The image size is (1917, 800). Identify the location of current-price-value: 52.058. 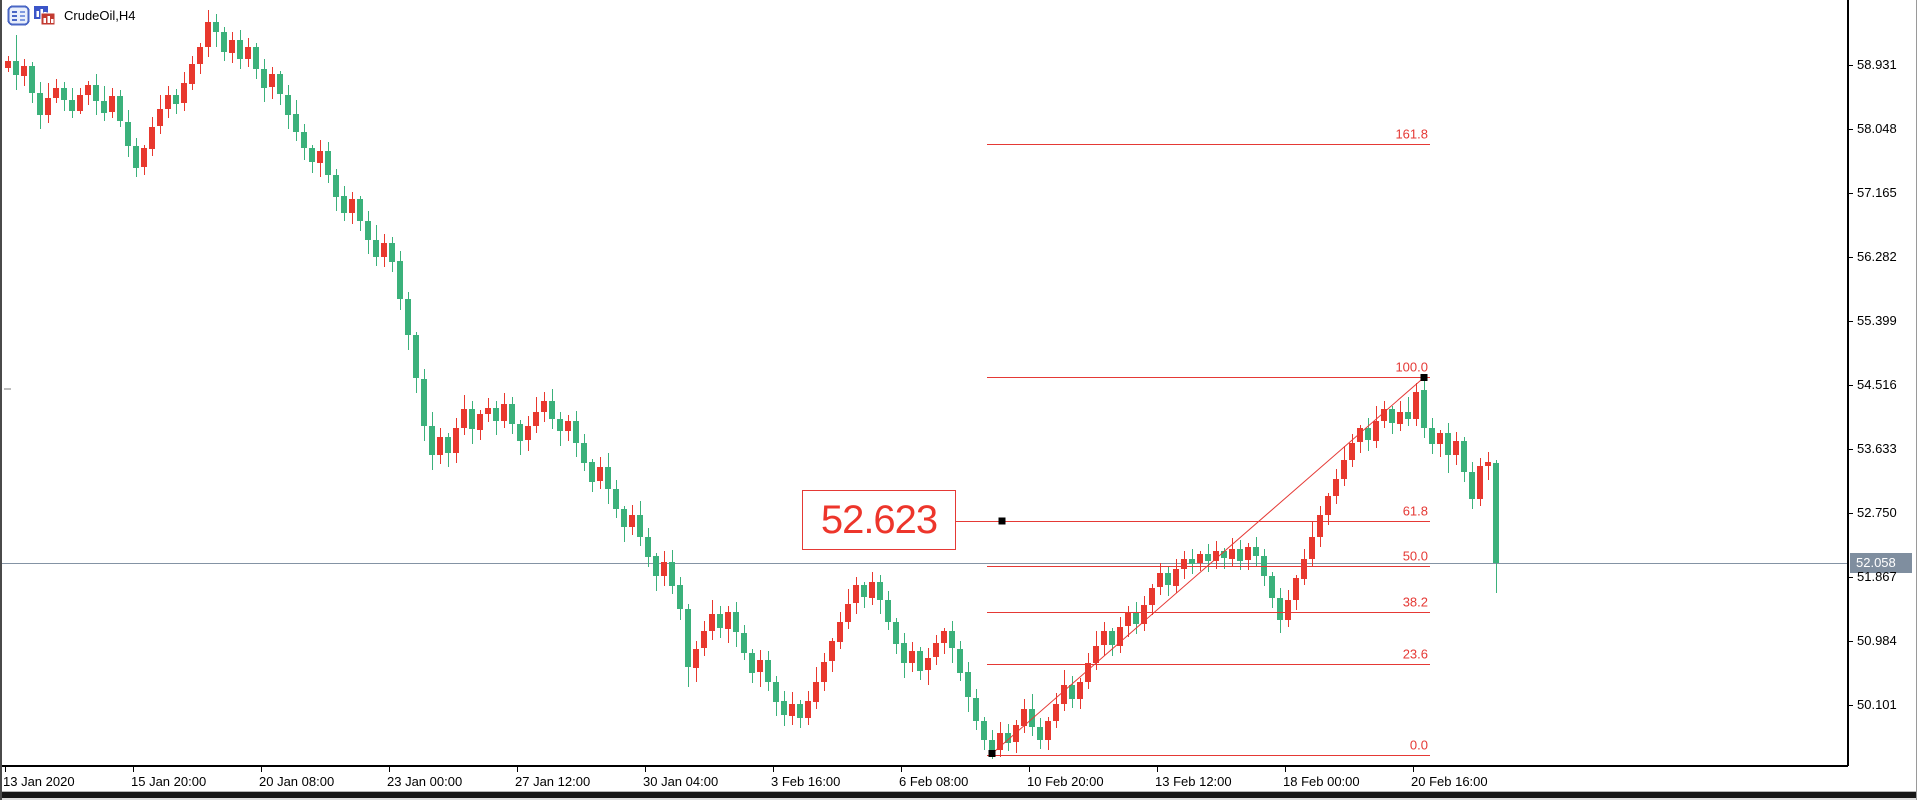
(1876, 562).